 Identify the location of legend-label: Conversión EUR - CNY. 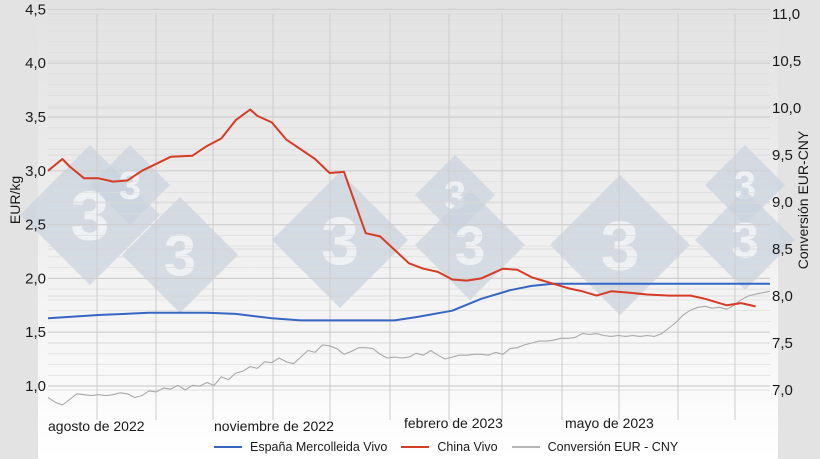
(613, 447).